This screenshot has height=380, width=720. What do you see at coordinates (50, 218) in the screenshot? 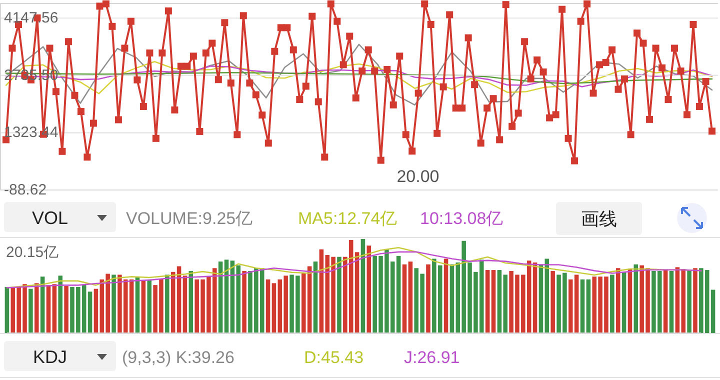
I see `text: VOL` at bounding box center [50, 218].